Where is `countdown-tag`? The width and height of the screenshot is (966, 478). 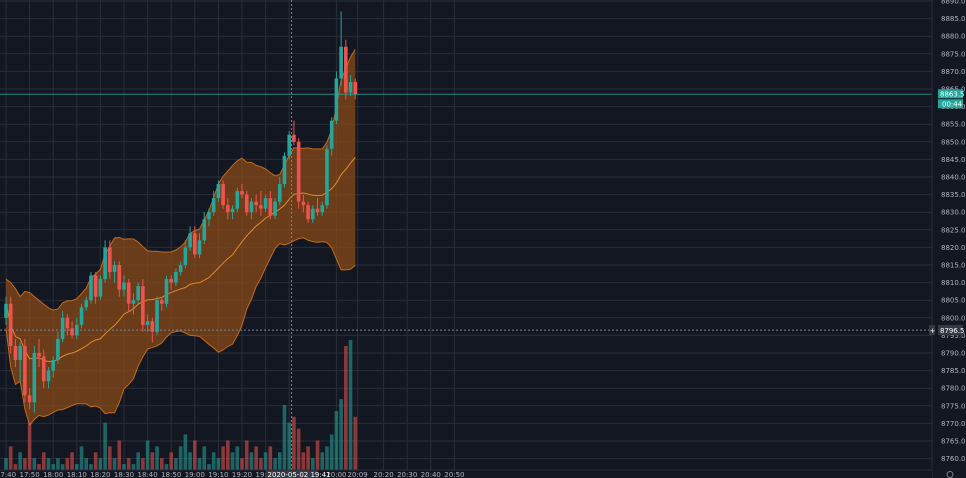
countdown-tag is located at coordinates (950, 104).